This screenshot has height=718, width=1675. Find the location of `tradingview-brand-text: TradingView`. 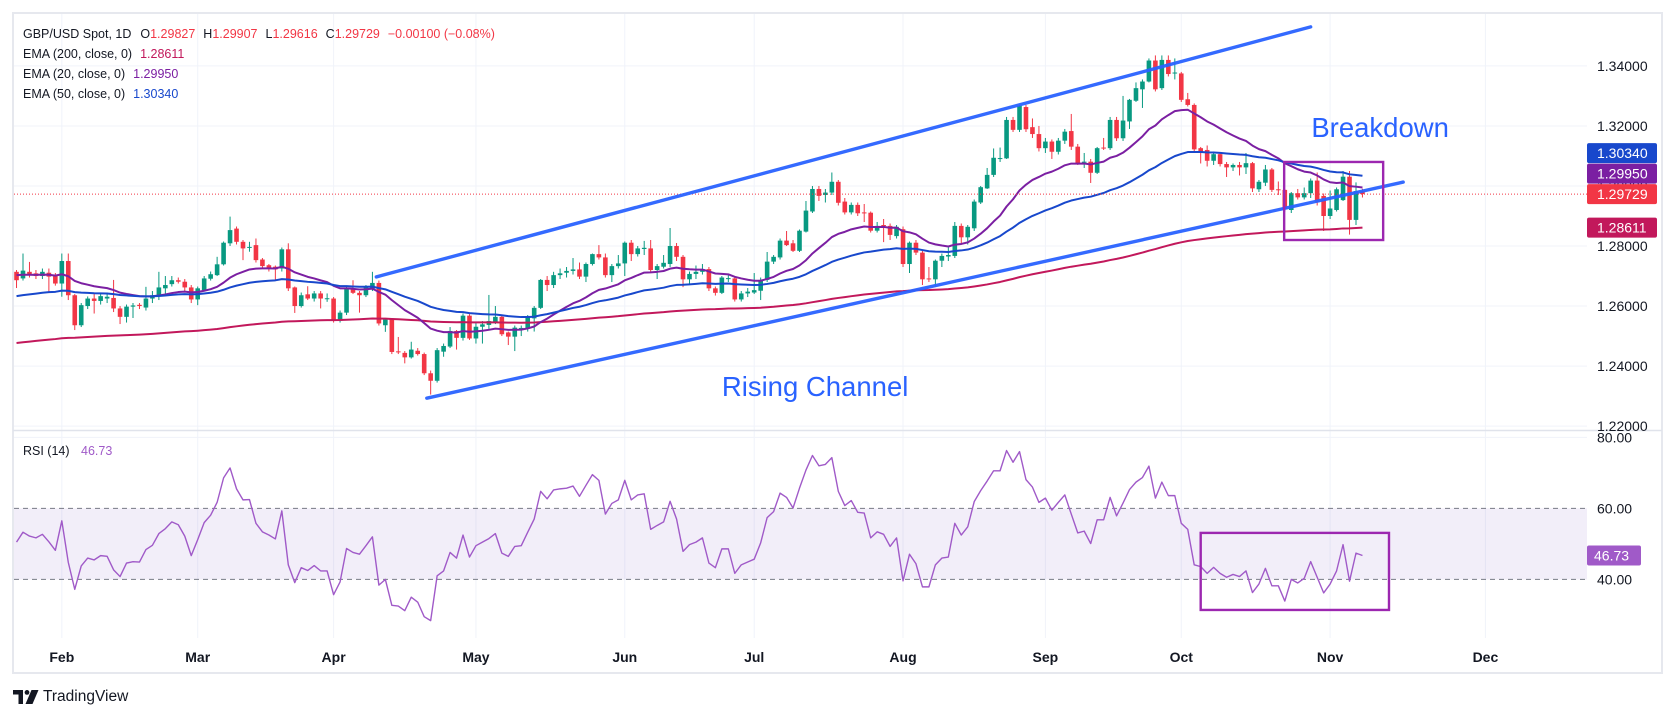

tradingview-brand-text: TradingView is located at coordinates (86, 696).